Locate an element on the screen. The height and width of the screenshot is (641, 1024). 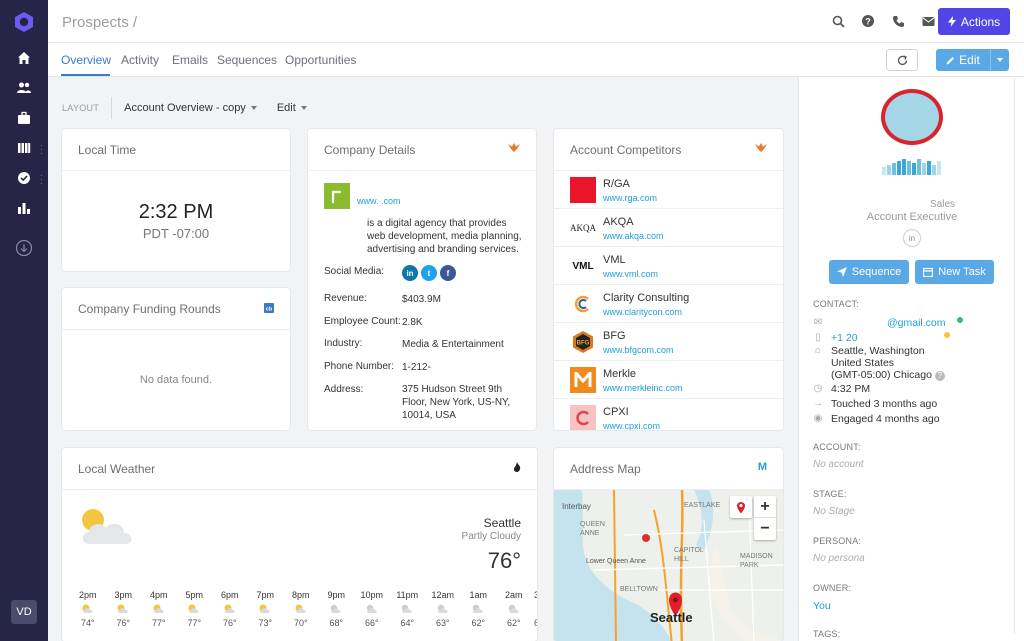
email-row: ✉ @gmail.com is located at coordinates (888, 323).